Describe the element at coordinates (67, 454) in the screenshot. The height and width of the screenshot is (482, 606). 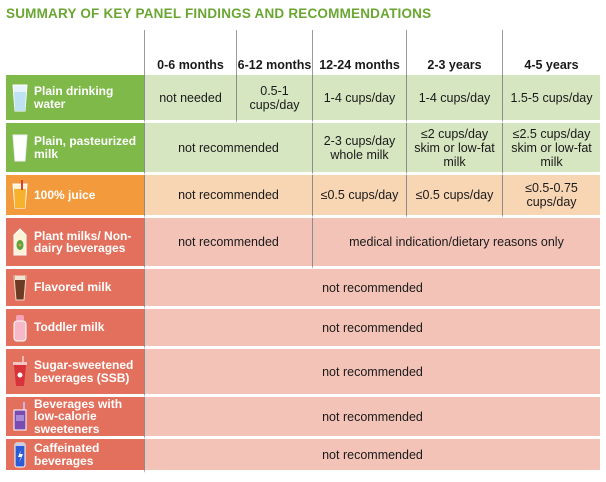
I see `row-label-text: Caffeinated beverages` at that location.